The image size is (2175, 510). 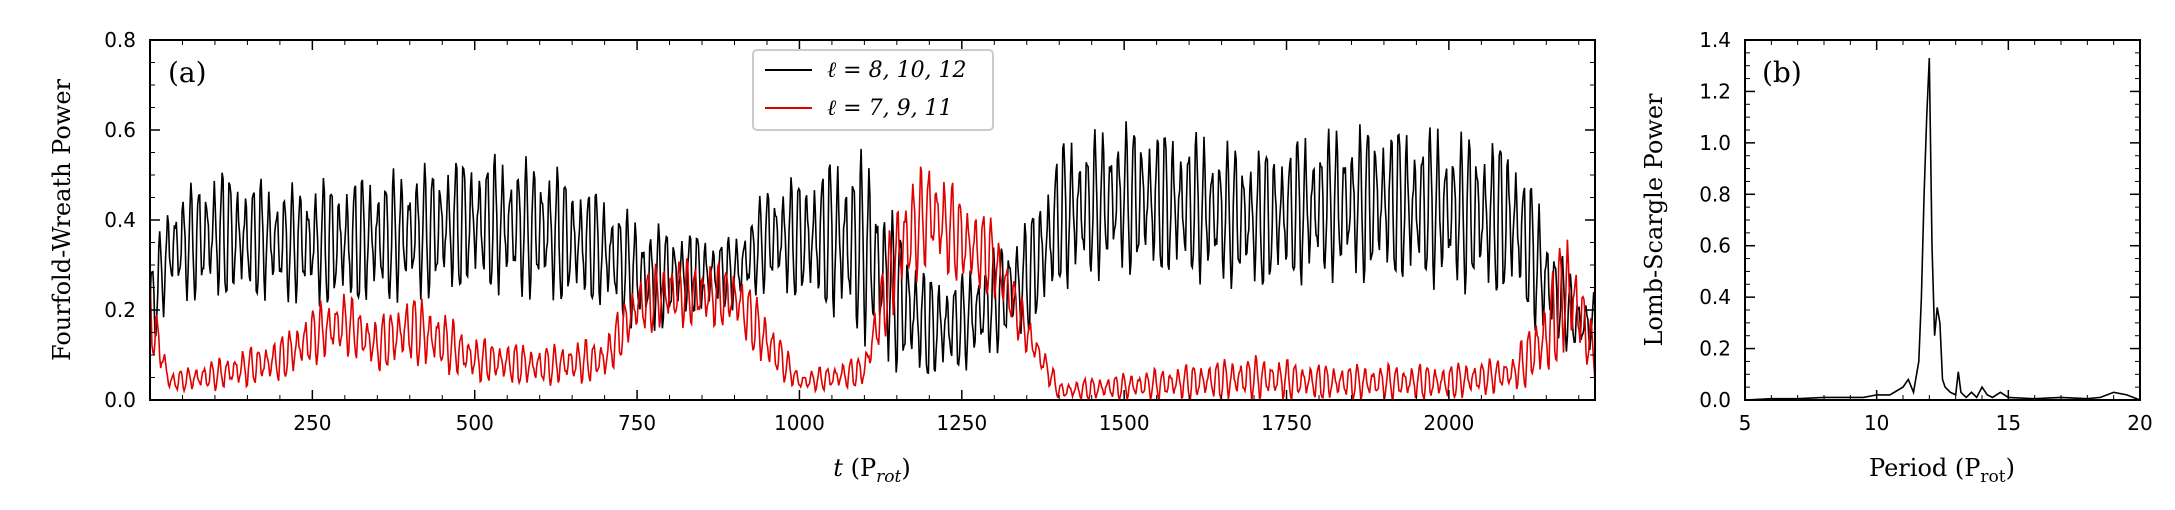 What do you see at coordinates (1715, 40) in the screenshot?
I see `y-tick-label: 1.4` at bounding box center [1715, 40].